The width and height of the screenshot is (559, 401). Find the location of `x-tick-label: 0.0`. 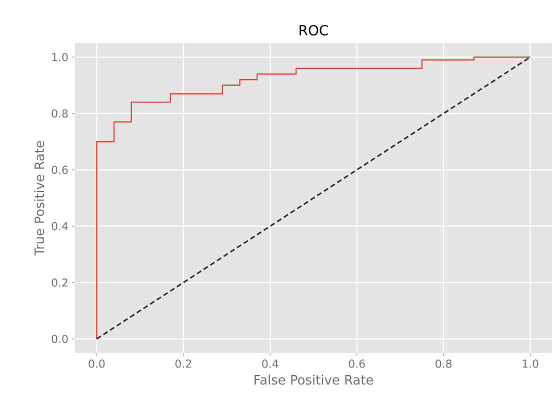

x-tick-label: 0.0 is located at coordinates (96, 364).